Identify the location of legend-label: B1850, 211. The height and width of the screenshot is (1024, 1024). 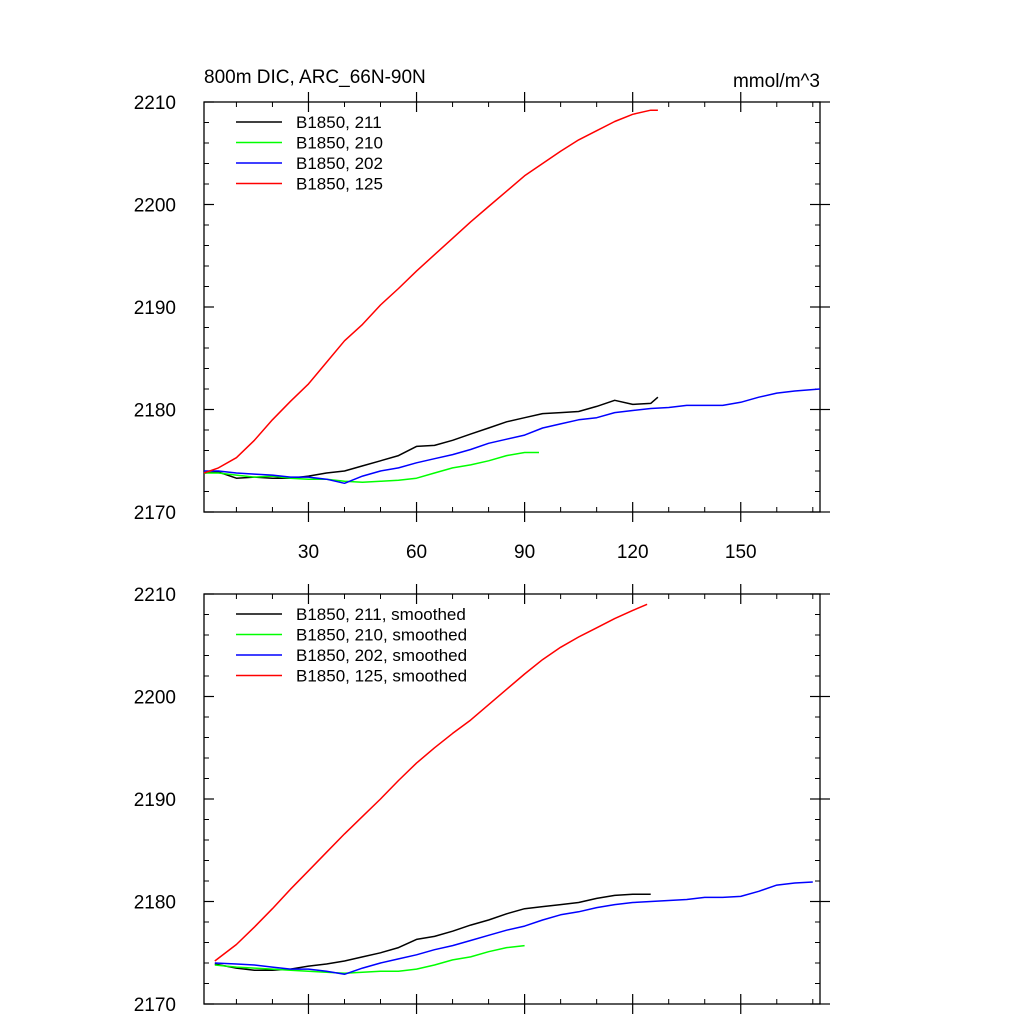
(339, 122).